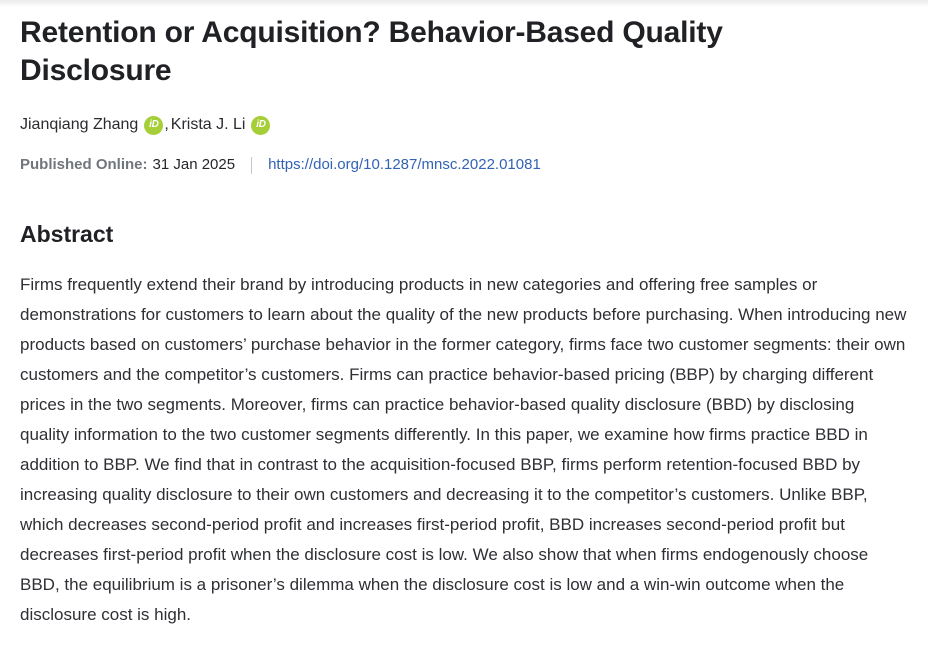 The width and height of the screenshot is (928, 648). Describe the element at coordinates (208, 124) in the screenshot. I see `author-name-2: Krista J. Li` at that location.